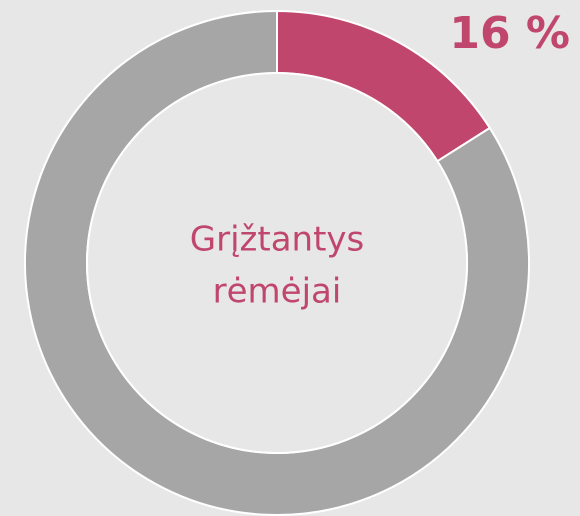 This screenshot has height=516, width=580. What do you see at coordinates (509, 33) in the screenshot?
I see `value-label: 16 %` at bounding box center [509, 33].